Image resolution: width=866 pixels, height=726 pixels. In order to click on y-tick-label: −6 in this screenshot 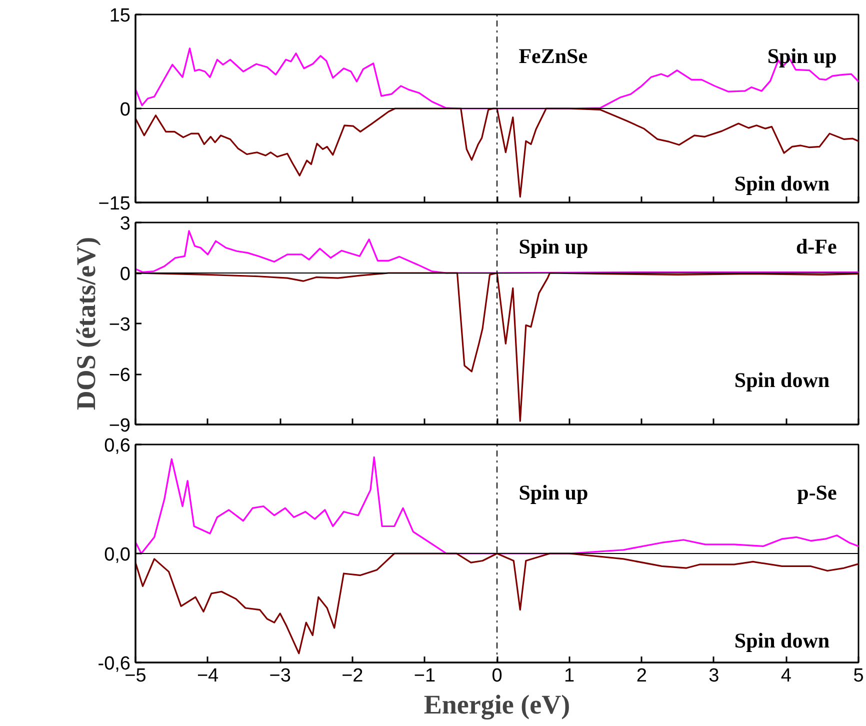, I will do `click(119, 375)`.